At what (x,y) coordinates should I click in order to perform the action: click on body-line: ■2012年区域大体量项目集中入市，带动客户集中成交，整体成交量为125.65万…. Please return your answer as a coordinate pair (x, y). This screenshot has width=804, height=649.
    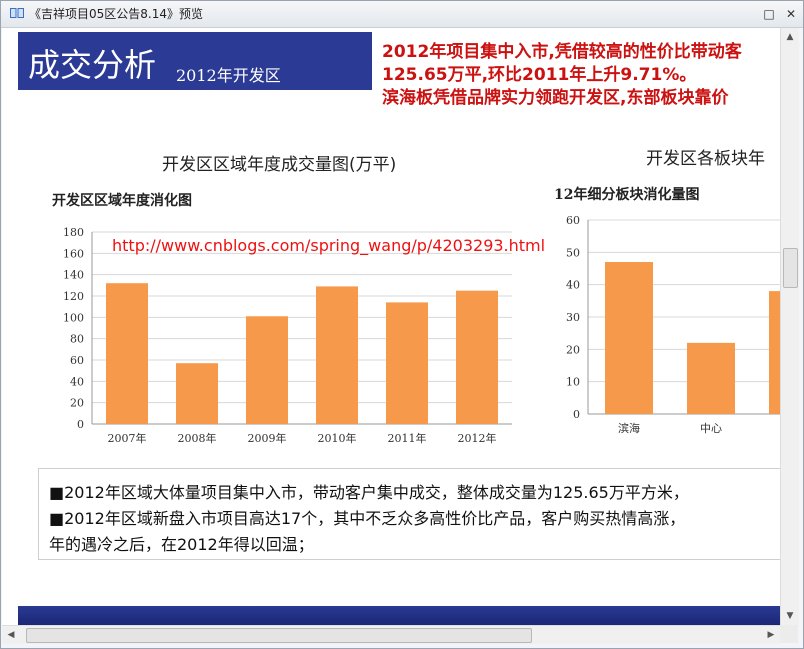
    Looking at the image, I should click on (369, 492).